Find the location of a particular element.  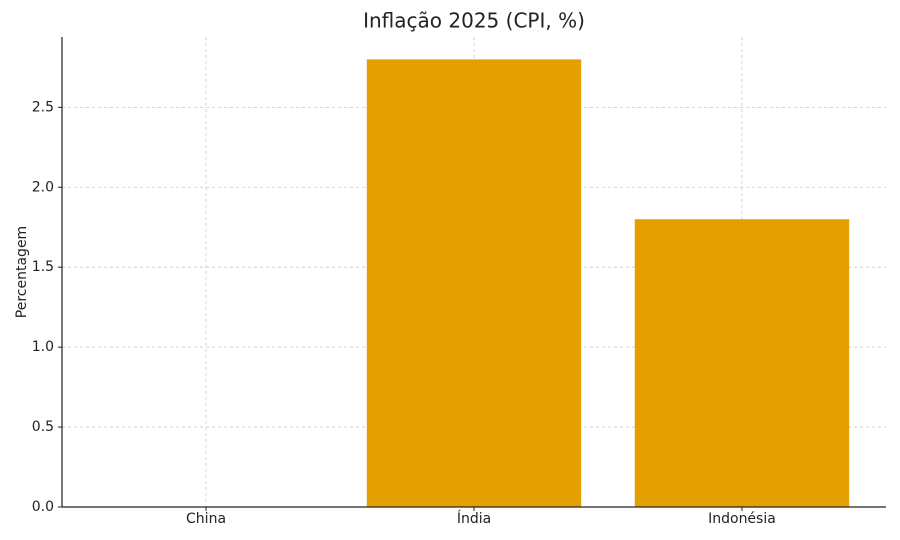

y-tick-label: 1.5 is located at coordinates (43, 267).